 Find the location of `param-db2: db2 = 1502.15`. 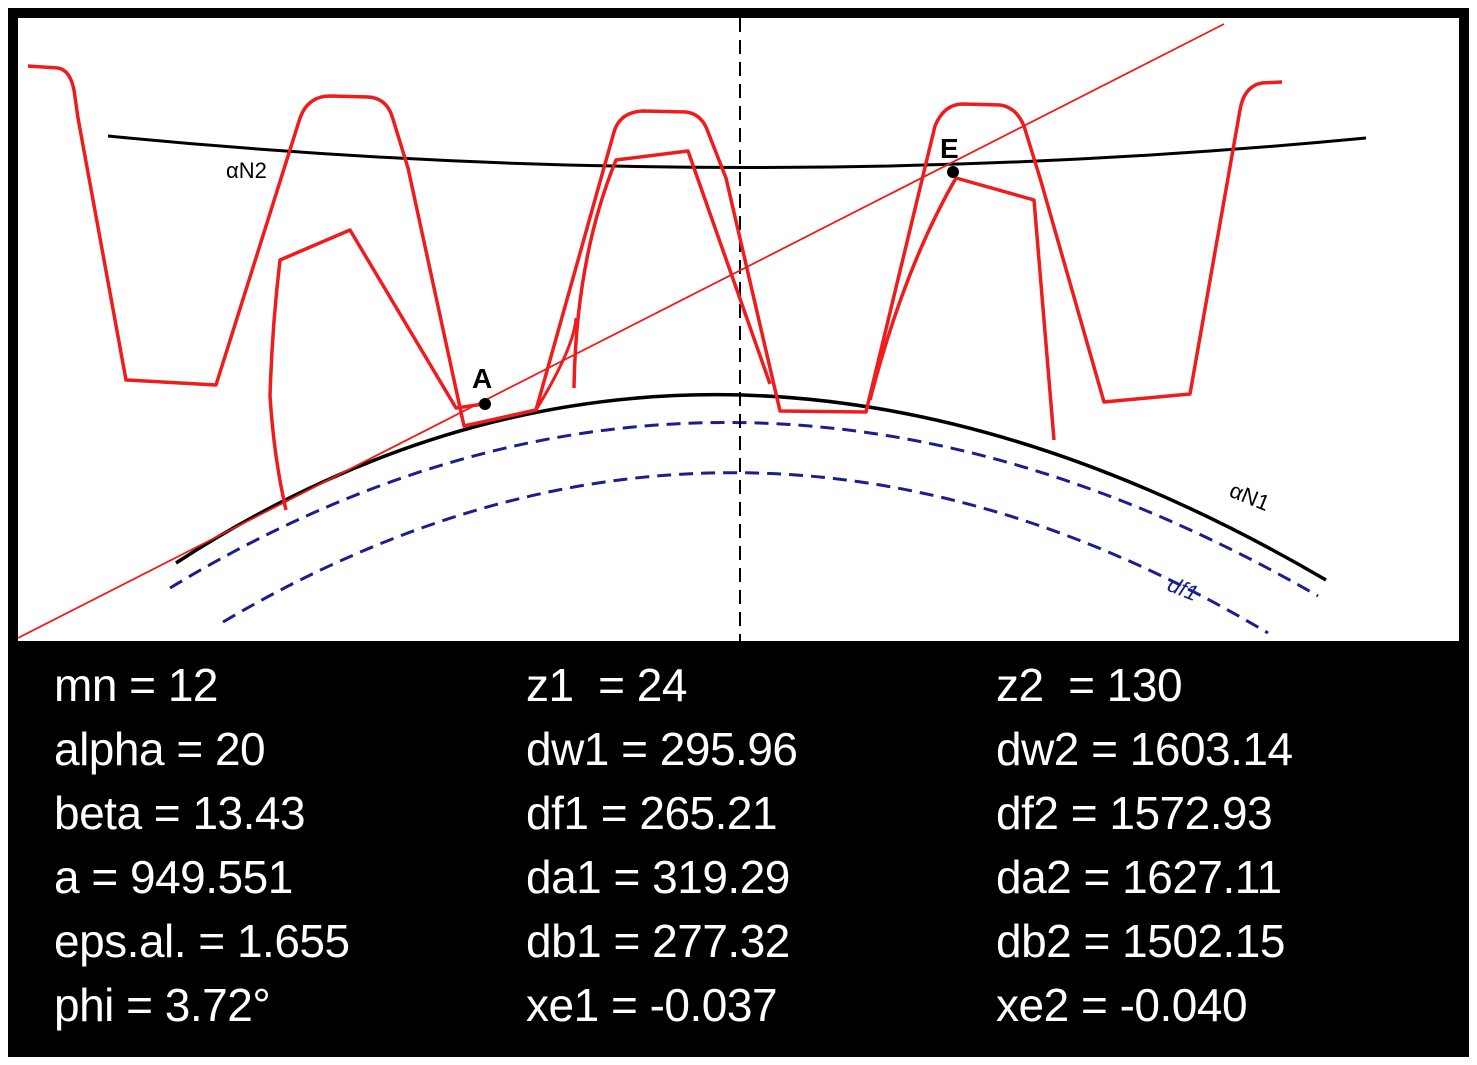

param-db2: db2 = 1502.15 is located at coordinates (1140, 941).